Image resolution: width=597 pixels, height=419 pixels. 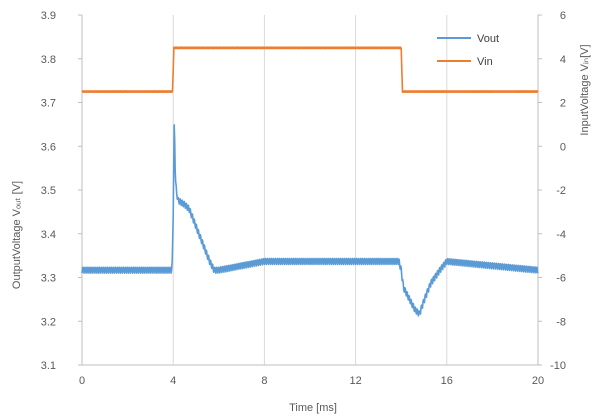 What do you see at coordinates (48, 60) in the screenshot?
I see `y-left-tick-label: 3.8` at bounding box center [48, 60].